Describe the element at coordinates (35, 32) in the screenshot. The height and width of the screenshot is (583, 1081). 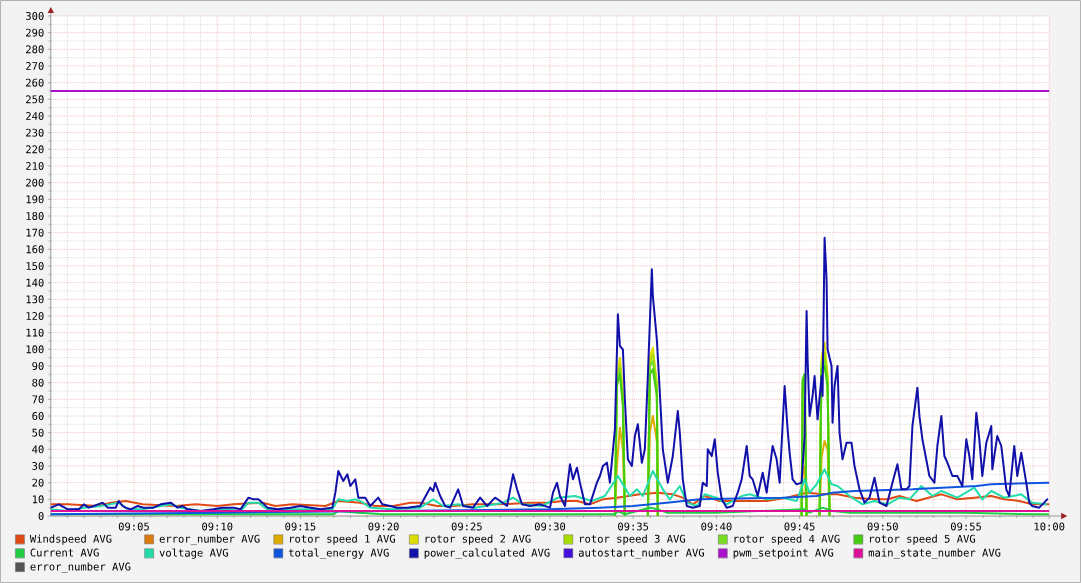
I see `y-tick-label: 290` at that location.